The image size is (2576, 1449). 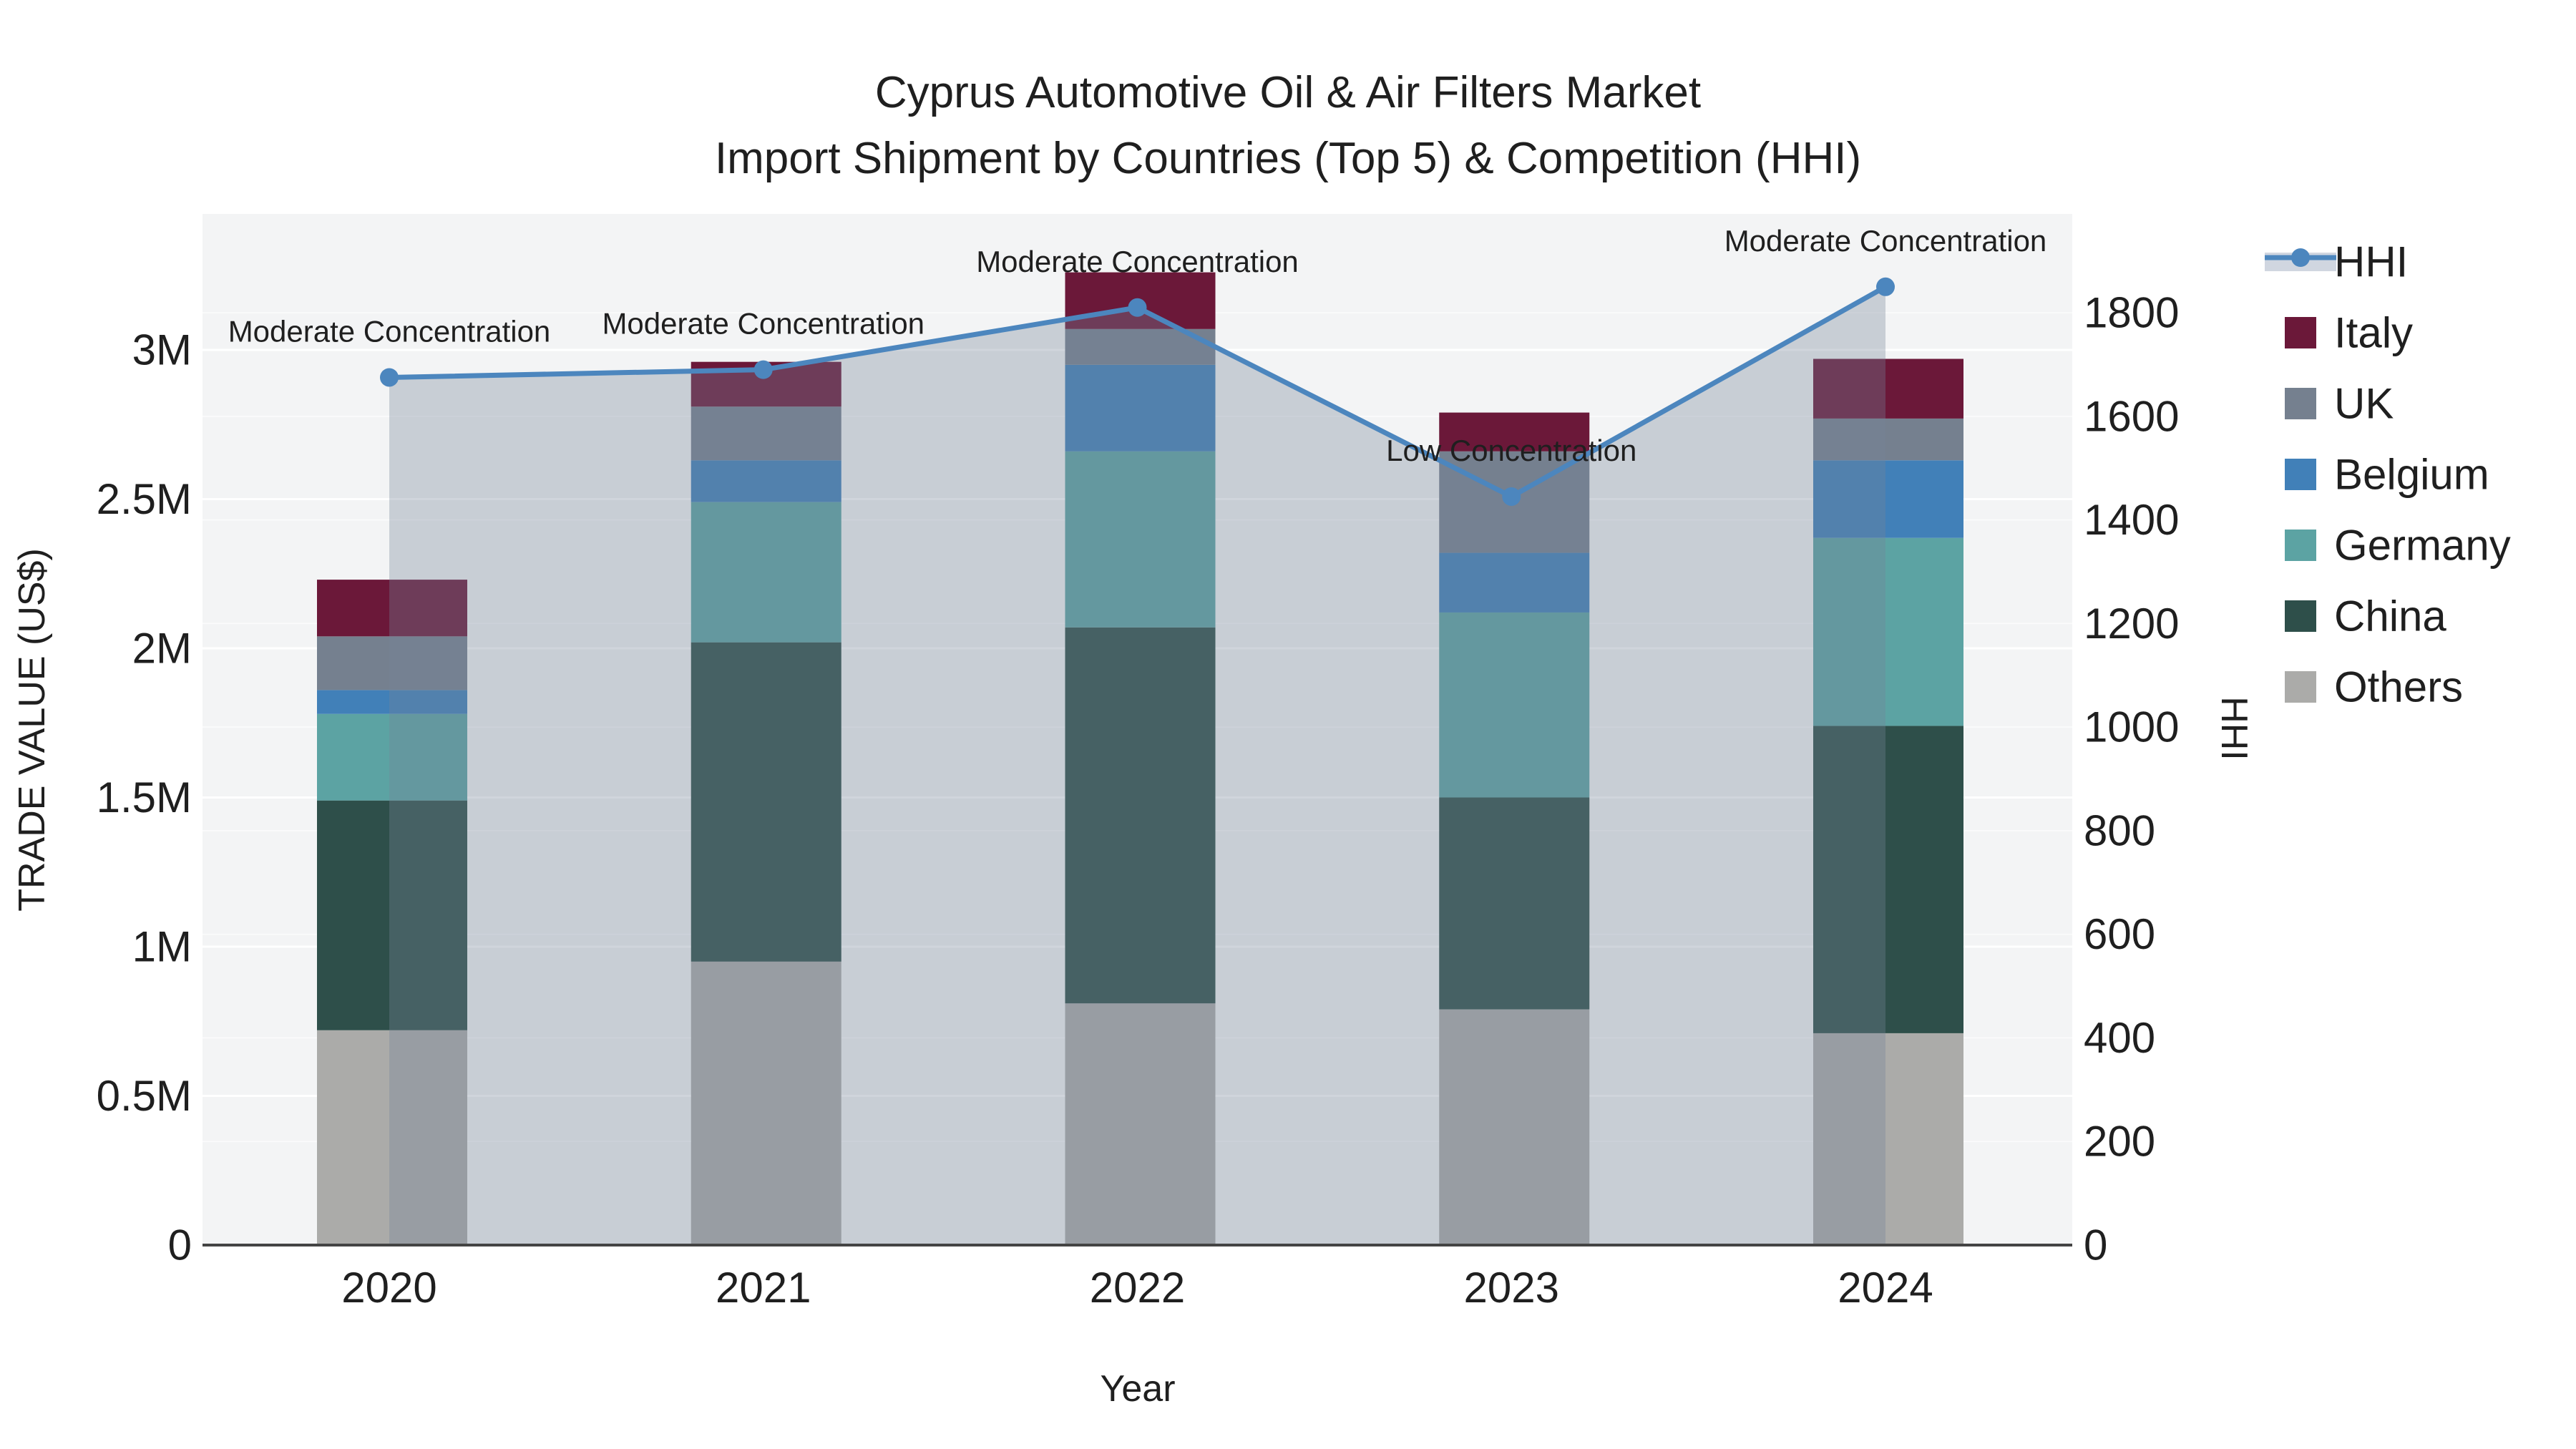 What do you see at coordinates (766, 481) in the screenshot?
I see `bar-segment-belgium-2021` at bounding box center [766, 481].